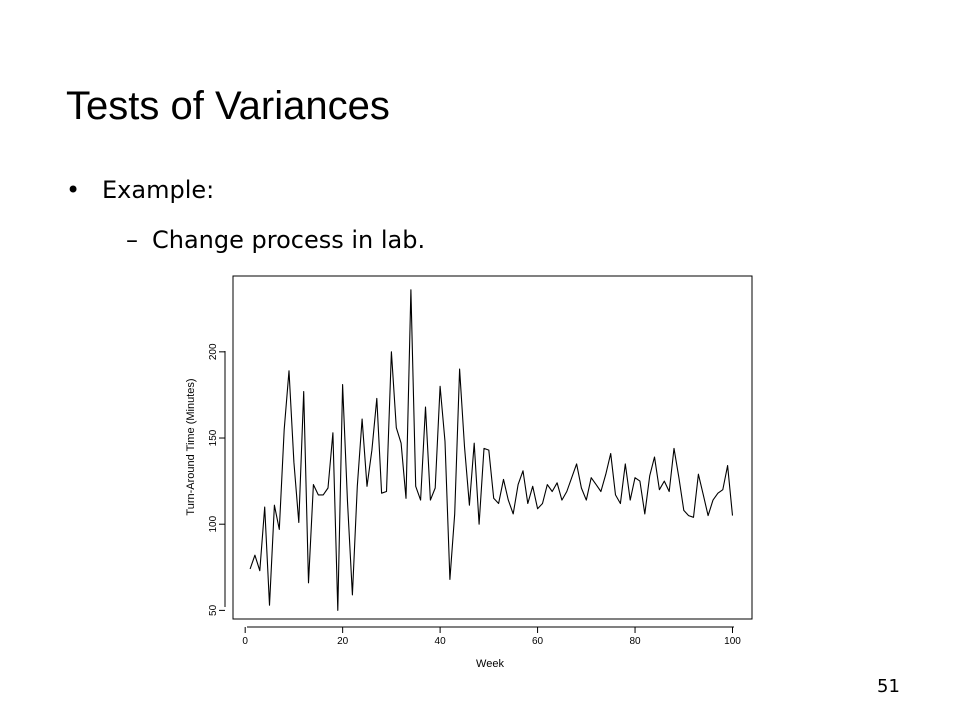  I want to click on x-tick-label: 80, so click(635, 641).